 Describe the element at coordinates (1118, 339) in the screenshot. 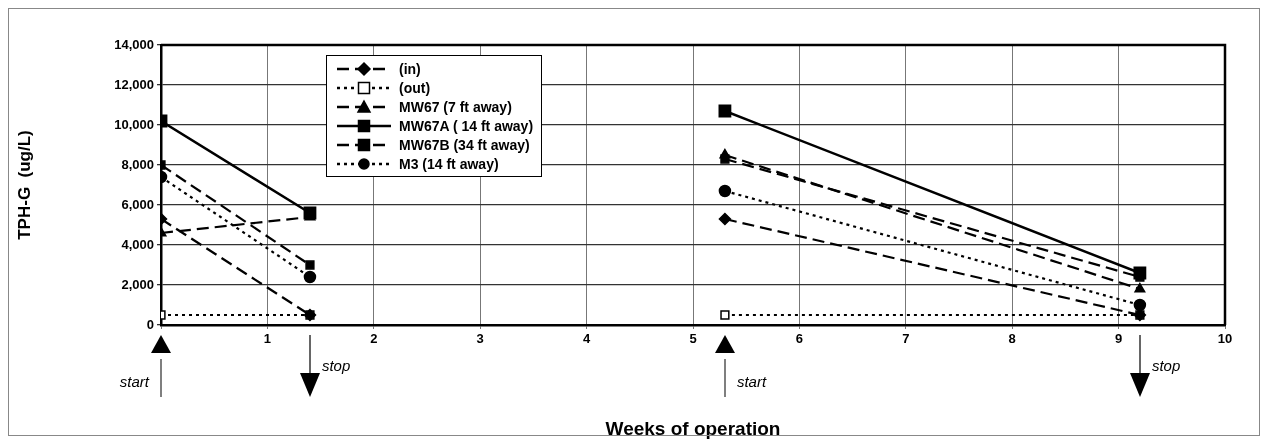

I see `x-tick-label: 9` at that location.